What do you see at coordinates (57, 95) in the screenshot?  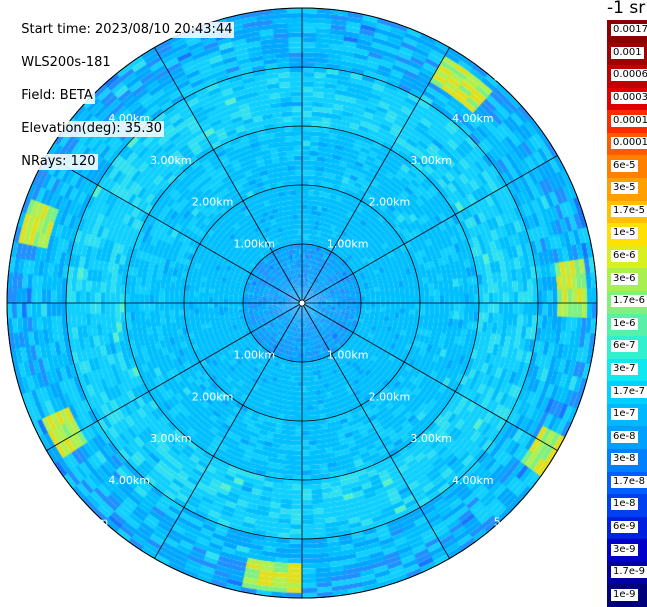 I see `field-label: Field: BETA` at bounding box center [57, 95].